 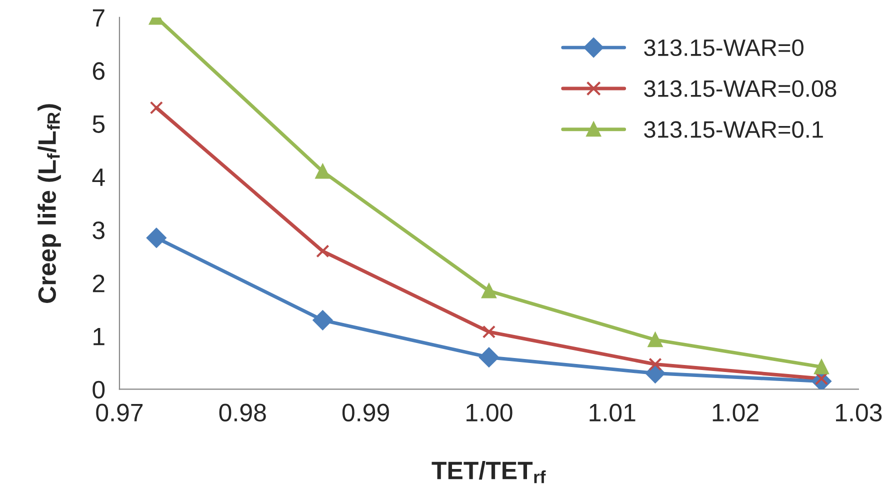 What do you see at coordinates (613, 413) in the screenshot?
I see `x-tick-label: 1.01` at bounding box center [613, 413].